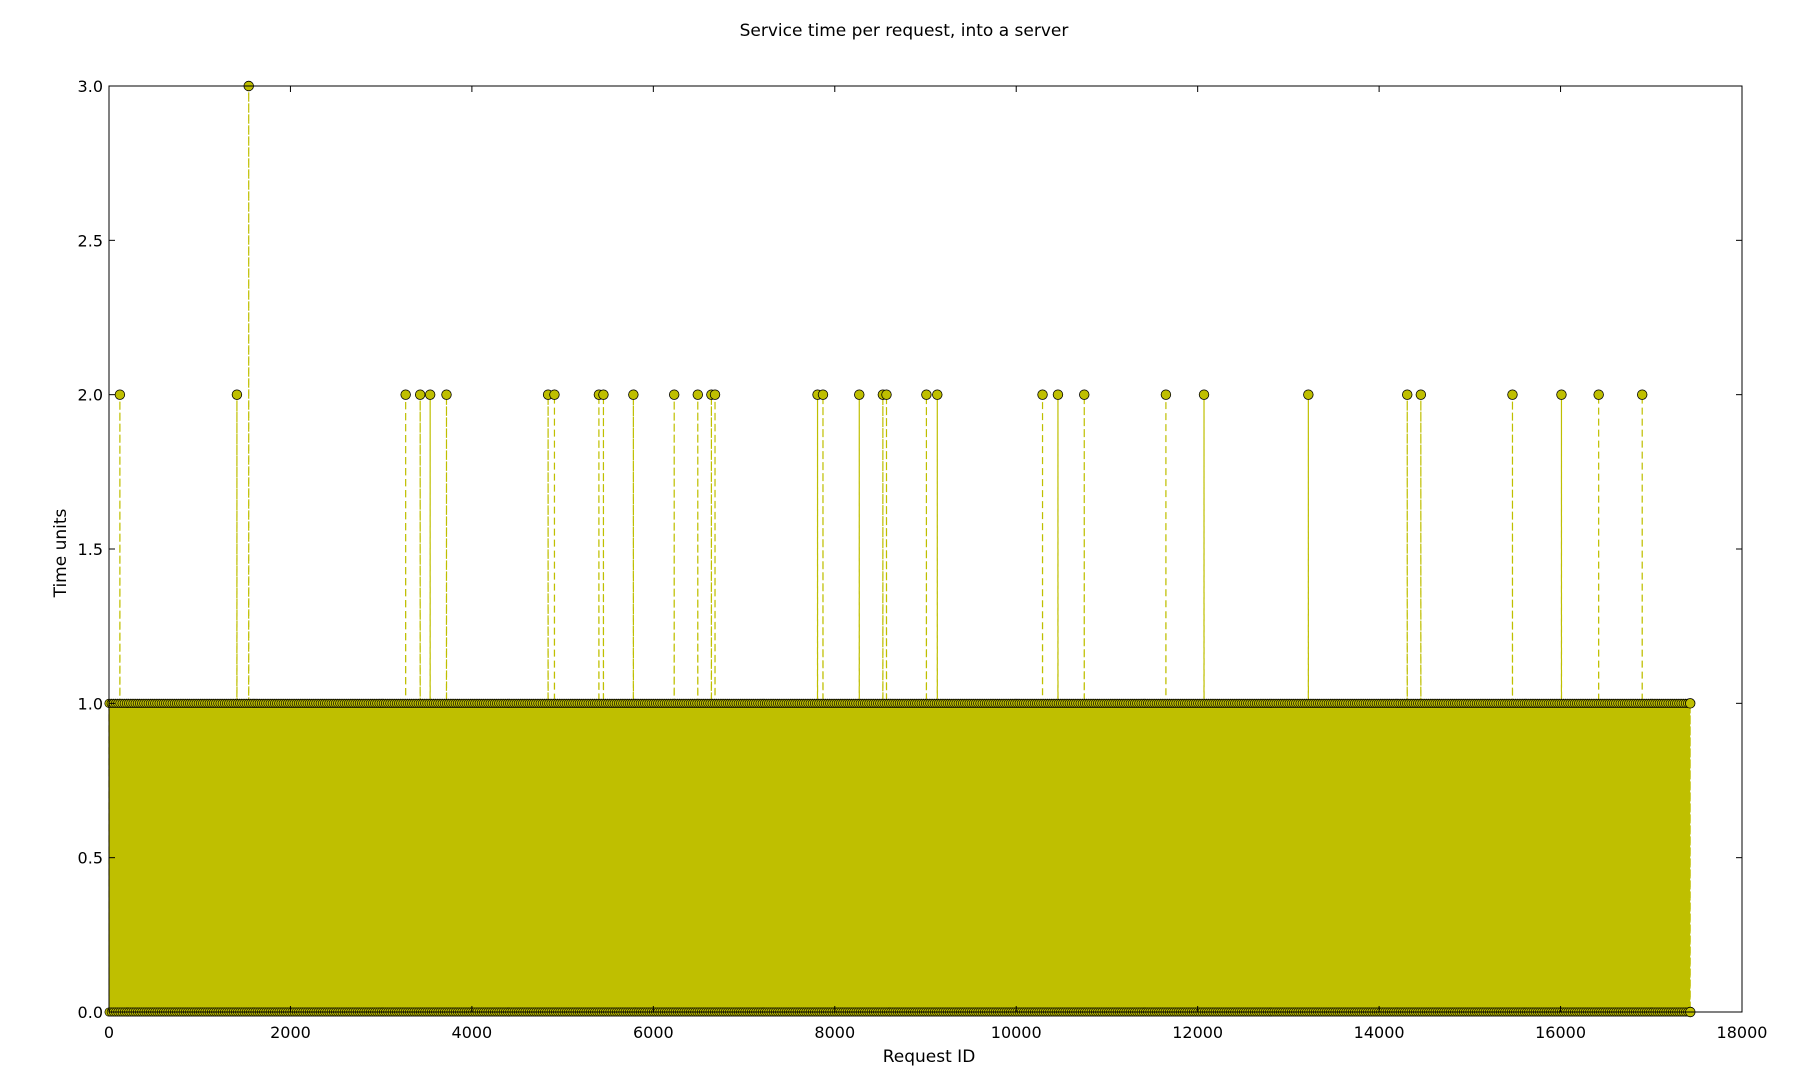 The width and height of the screenshot is (1800, 1080). Describe the element at coordinates (90, 1012) in the screenshot. I see `y-tick-label: 0.0` at that location.